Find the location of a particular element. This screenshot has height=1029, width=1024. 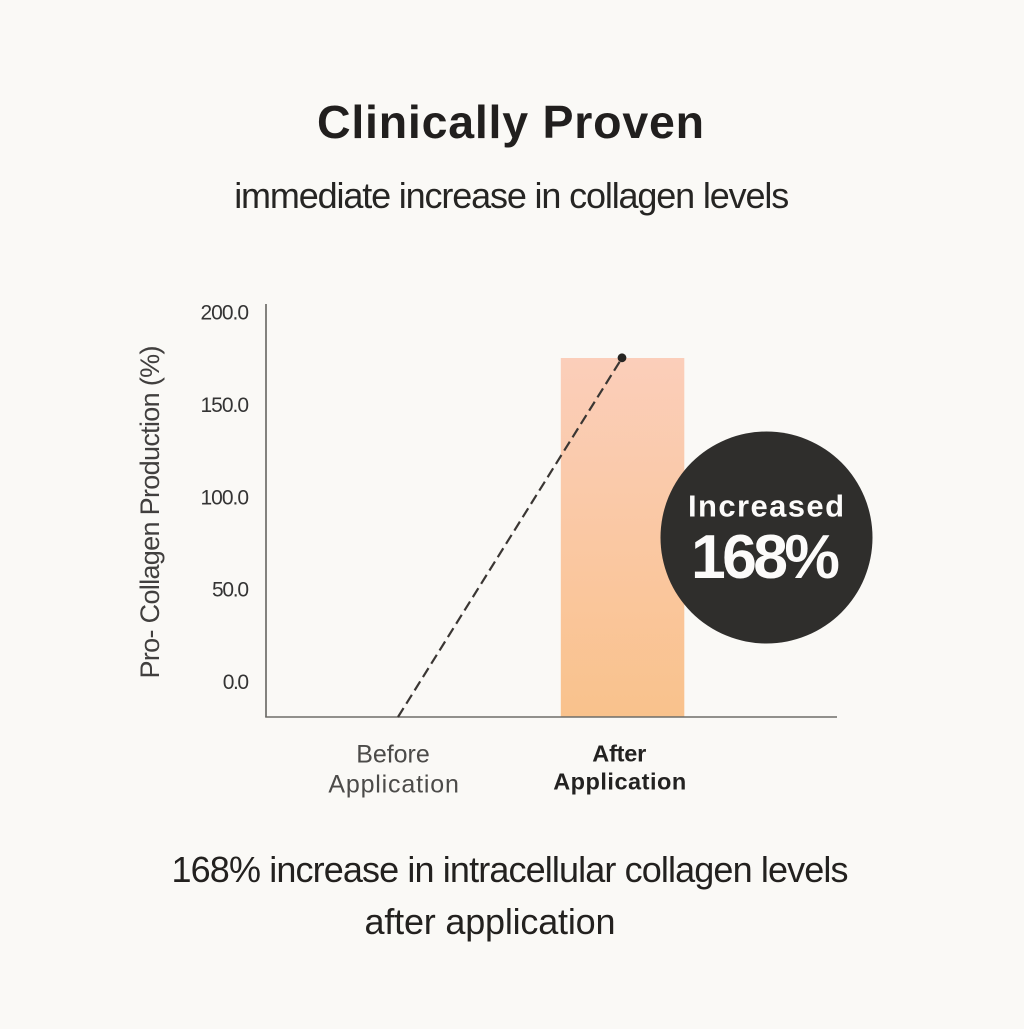

svg-text: 0.0 is located at coordinates (236, 682).